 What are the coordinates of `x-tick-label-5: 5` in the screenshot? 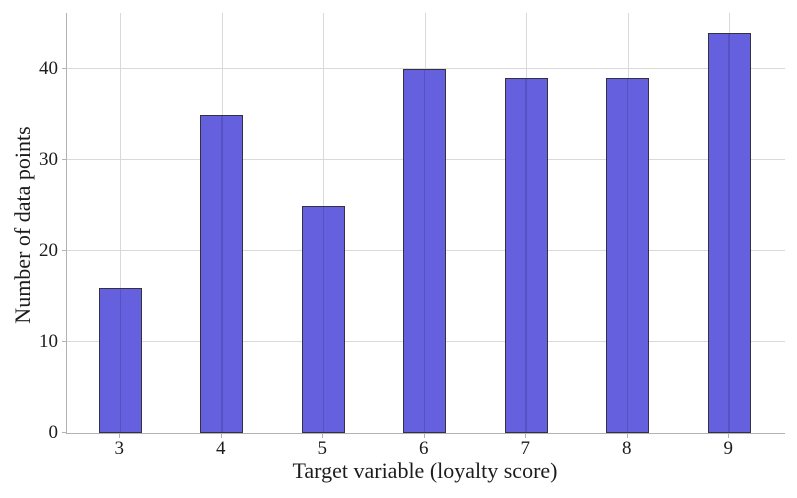 It's located at (322, 448).